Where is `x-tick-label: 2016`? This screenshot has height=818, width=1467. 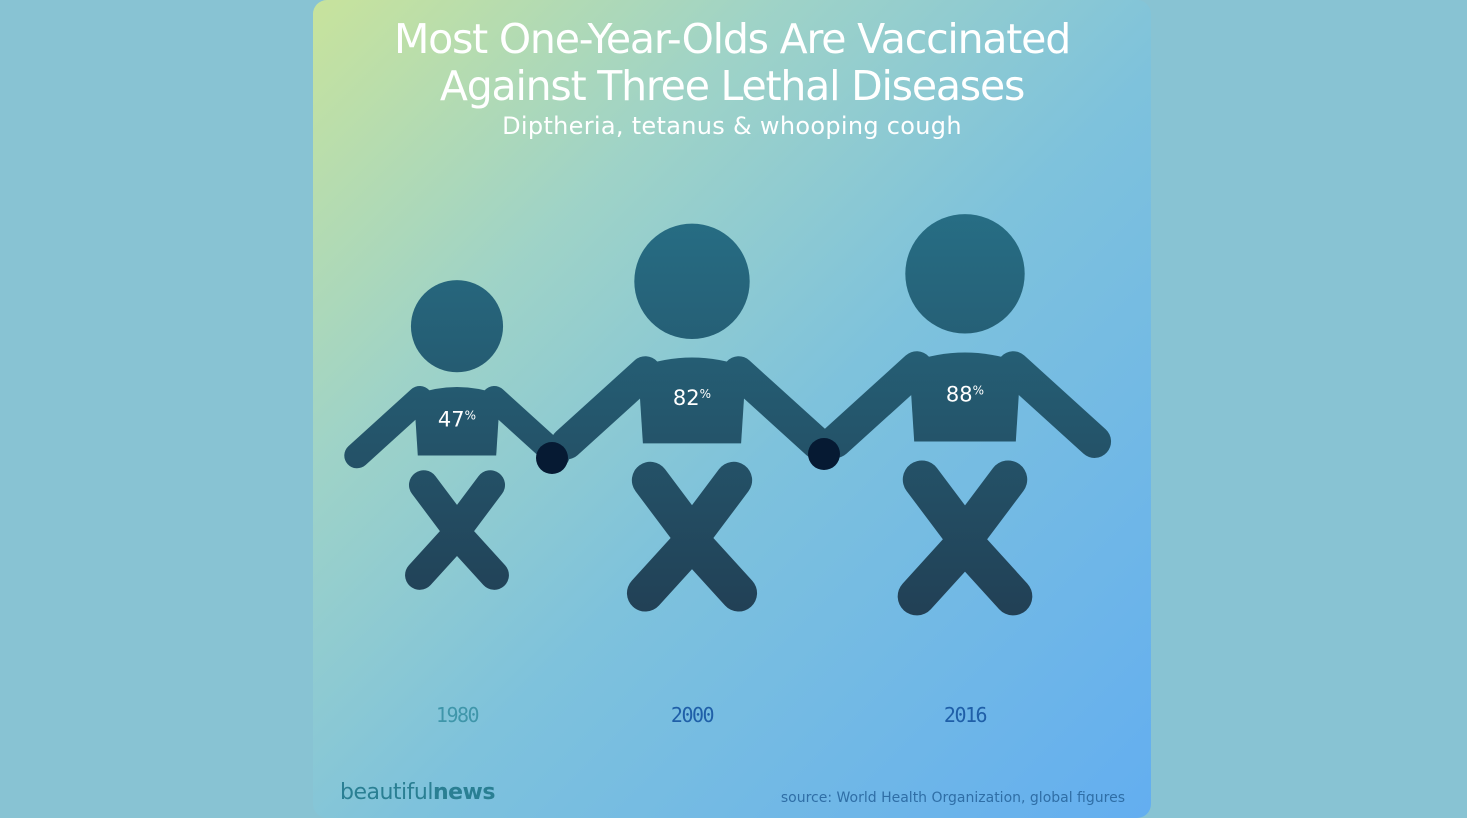 x-tick-label: 2016 is located at coordinates (965, 715).